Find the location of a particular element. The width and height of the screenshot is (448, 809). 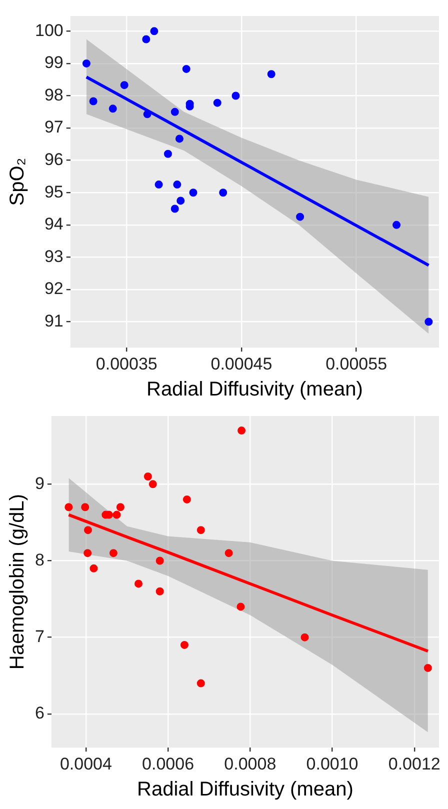

y-tick-label: 97 is located at coordinates (54, 127).